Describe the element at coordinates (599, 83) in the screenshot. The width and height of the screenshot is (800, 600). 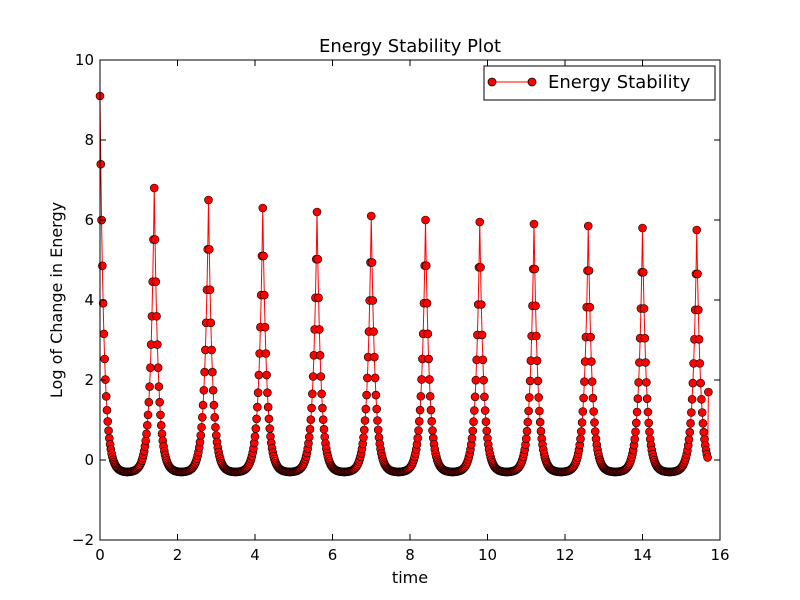
I see `legend: Energy Stability` at that location.